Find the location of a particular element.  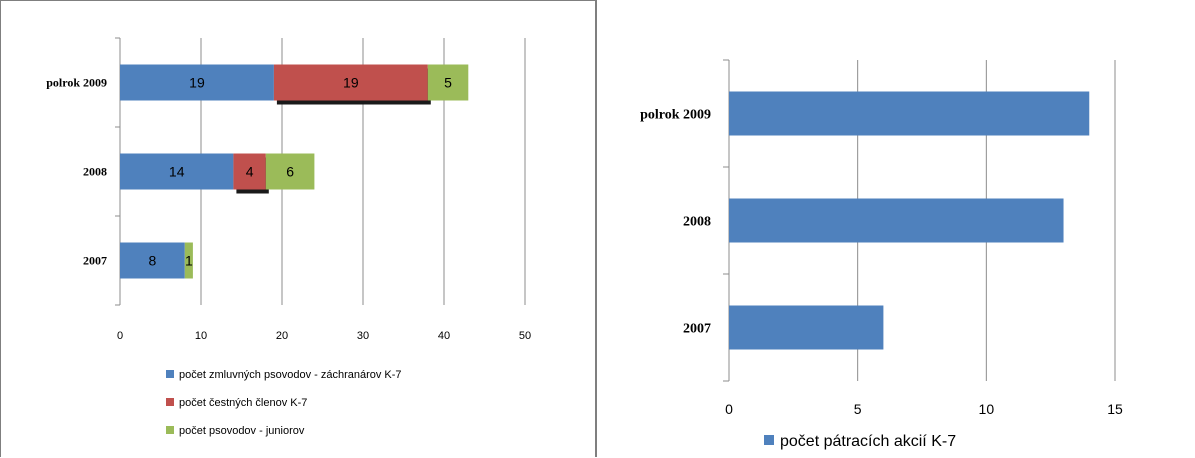

x-tick-label: 40 is located at coordinates (444, 336).